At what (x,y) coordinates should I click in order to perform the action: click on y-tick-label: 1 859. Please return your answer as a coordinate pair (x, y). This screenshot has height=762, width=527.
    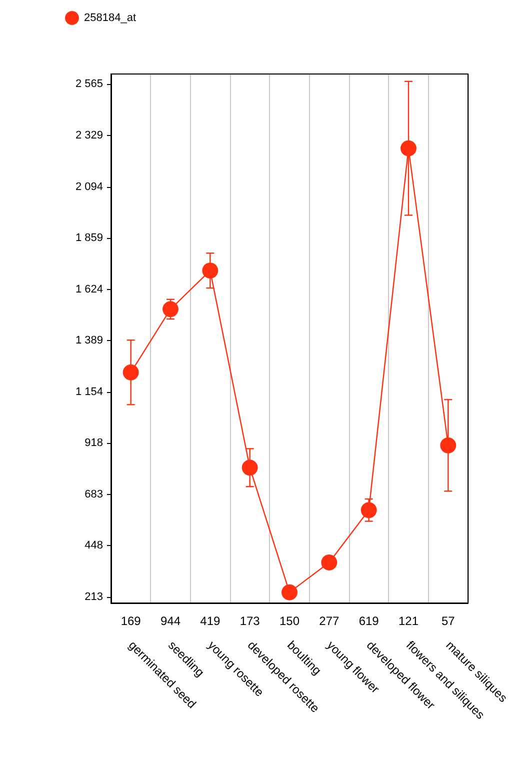
    Looking at the image, I should click on (89, 238).